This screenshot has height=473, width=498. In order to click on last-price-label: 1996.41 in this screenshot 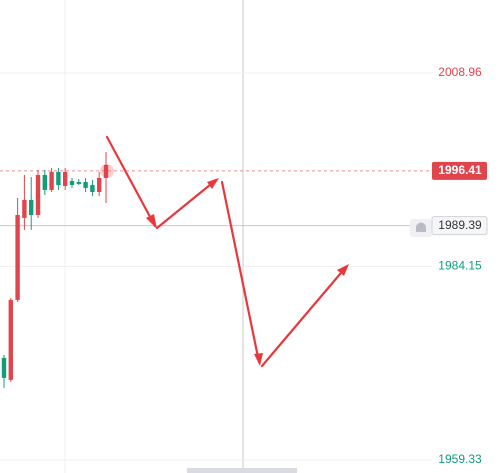, I will do `click(460, 170)`.